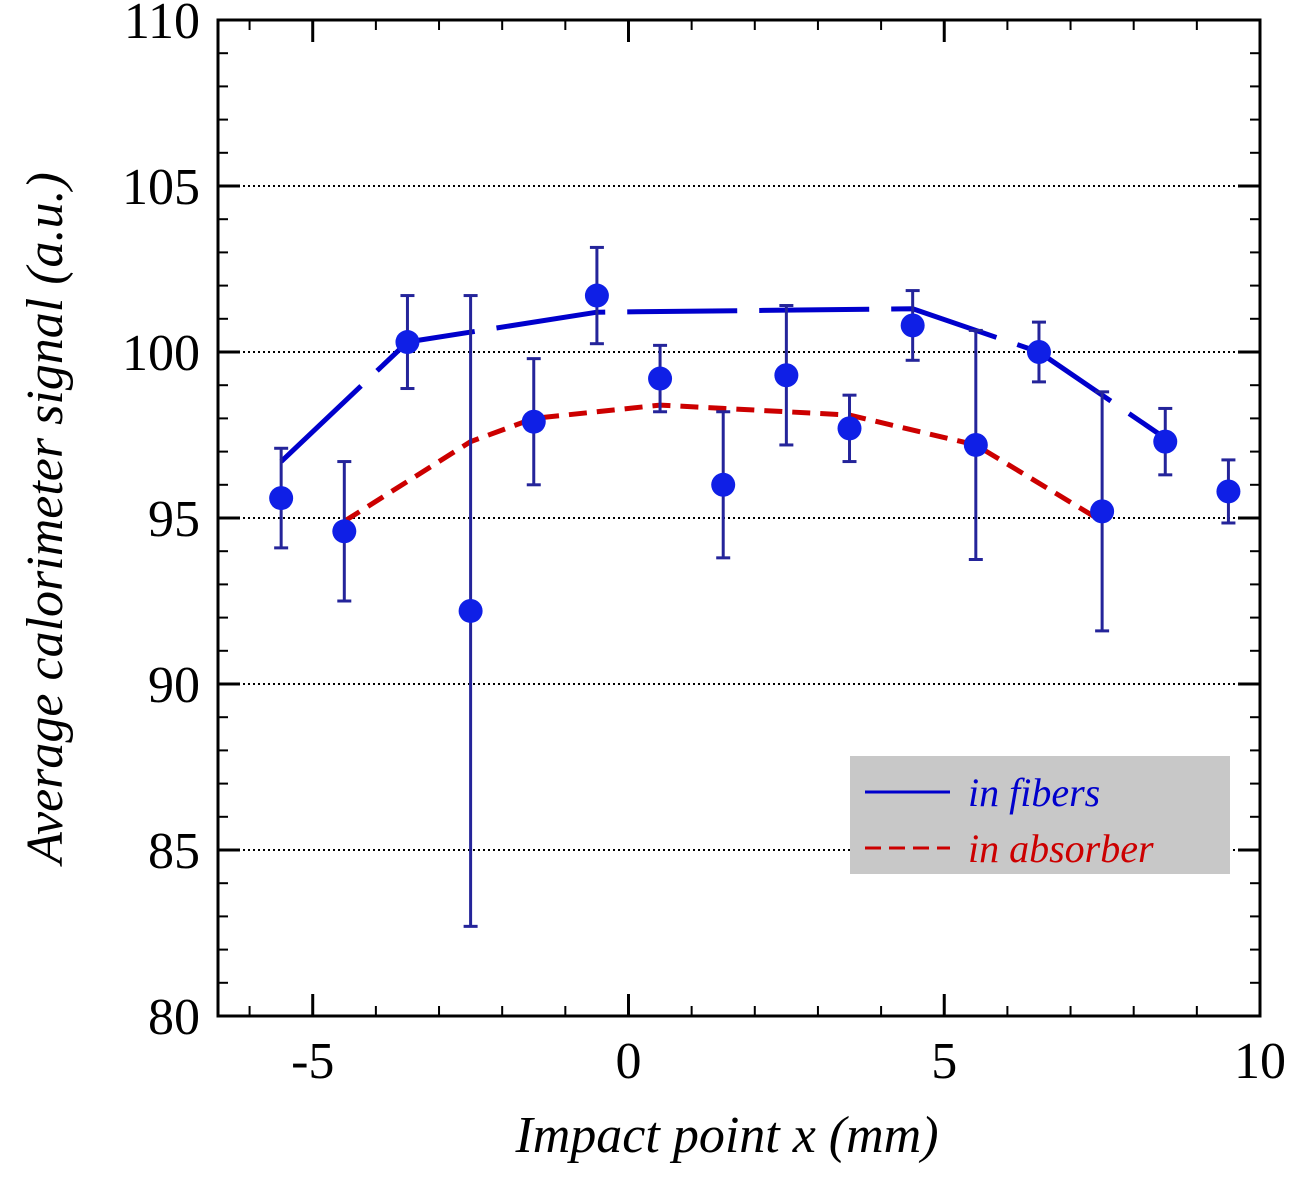 The image size is (1293, 1178). What do you see at coordinates (726, 1135) in the screenshot?
I see `x-axis-title: Impact point x (mm)` at bounding box center [726, 1135].